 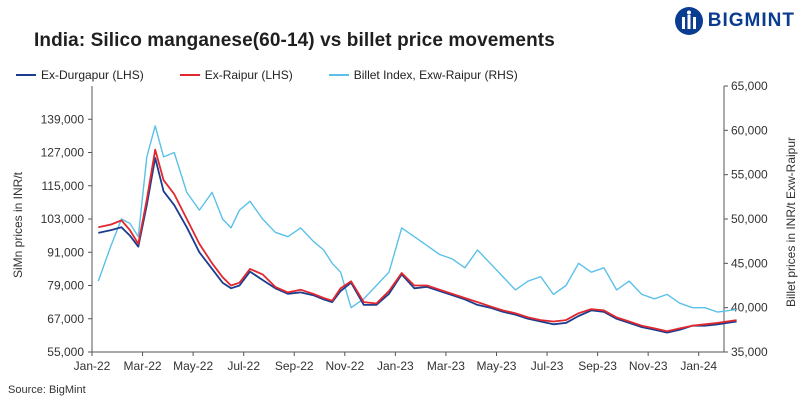 I want to click on left-tick-label: 139,000, so click(x=63, y=119).